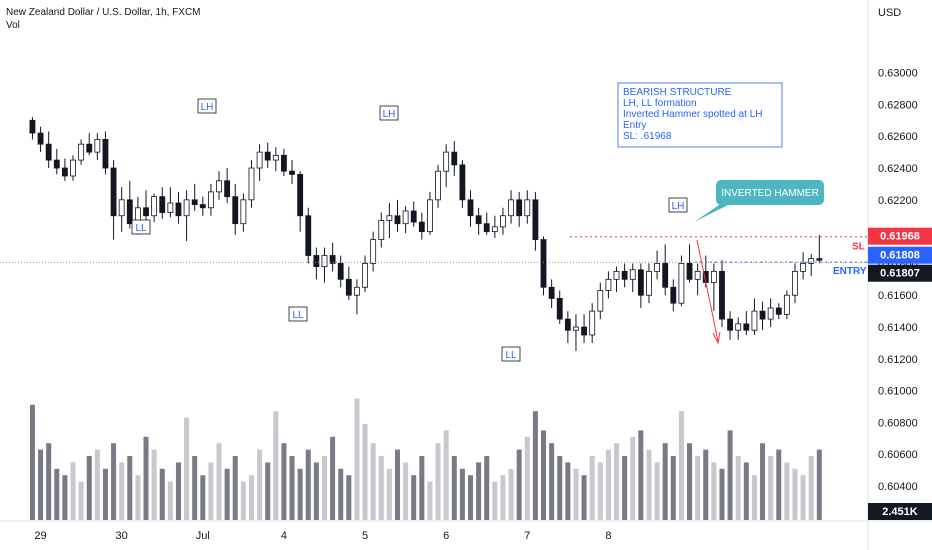 Image resolution: width=932 pixels, height=550 pixels. Describe the element at coordinates (365, 536) in the screenshot. I see `time-tick-label: 5` at that location.